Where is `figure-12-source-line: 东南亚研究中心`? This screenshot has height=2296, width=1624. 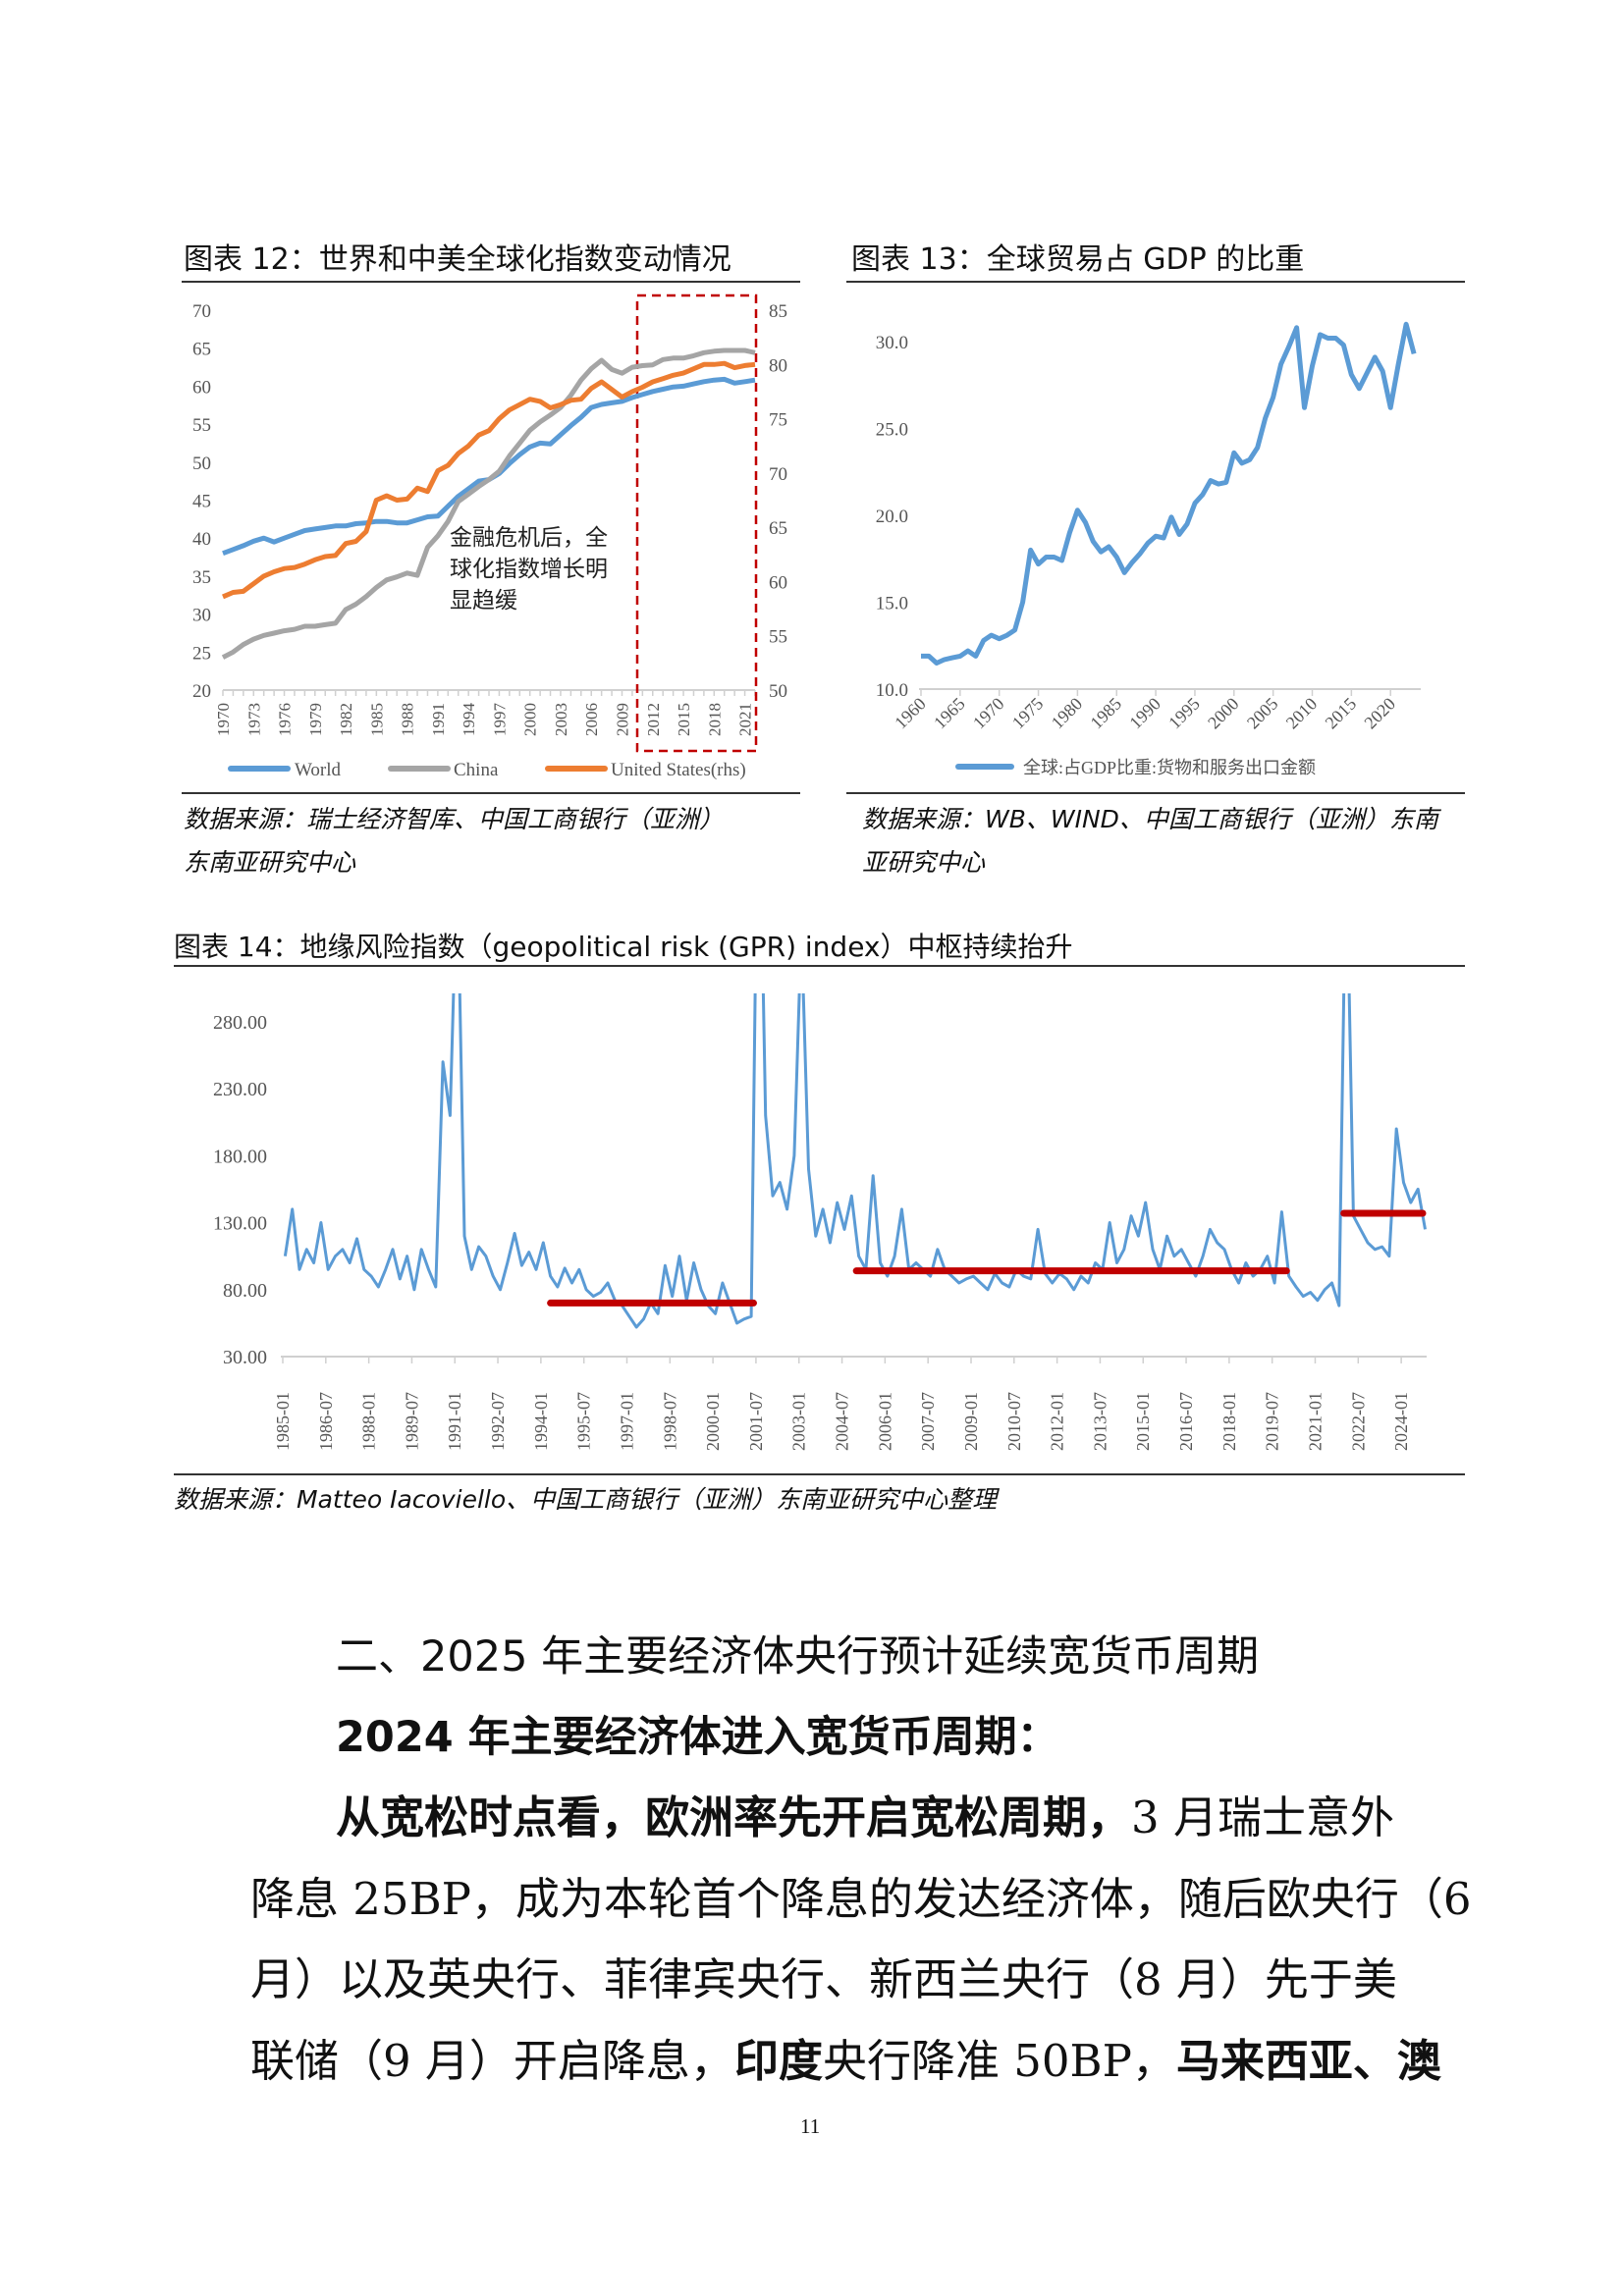
figure-12-source-line: 东南亚研究中心 is located at coordinates (270, 863).